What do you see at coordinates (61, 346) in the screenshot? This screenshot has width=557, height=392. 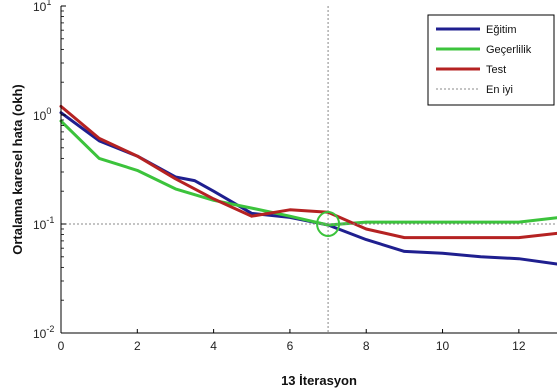 I see `x-tick-label: 0` at bounding box center [61, 346].